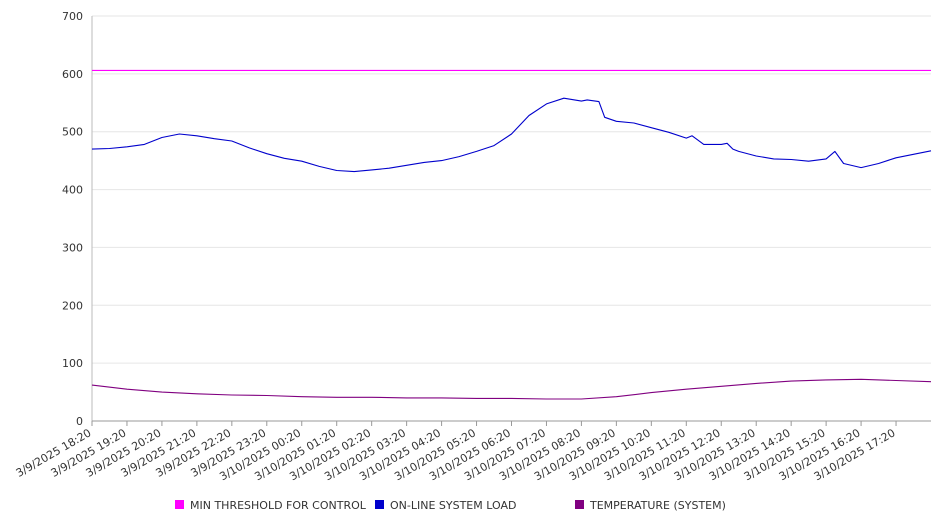 The width and height of the screenshot is (946, 526). I want to click on y-tick-label: 100, so click(72, 363).